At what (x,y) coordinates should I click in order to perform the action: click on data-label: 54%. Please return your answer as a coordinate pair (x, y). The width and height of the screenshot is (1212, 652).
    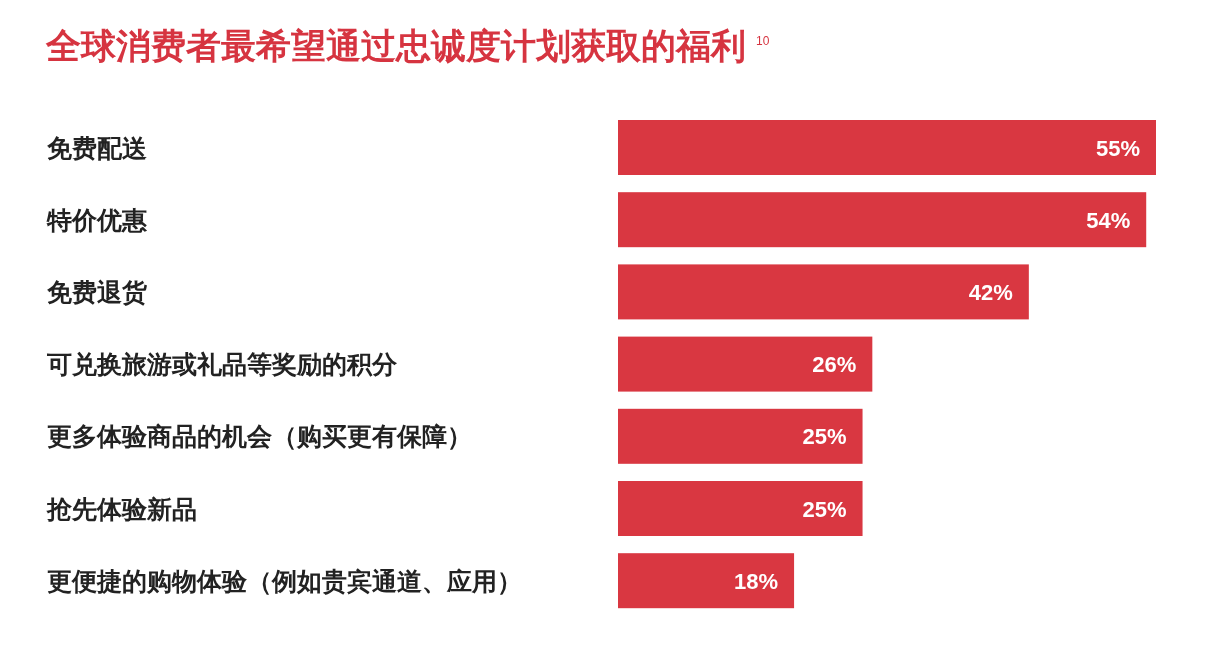
    Looking at the image, I should click on (1108, 220).